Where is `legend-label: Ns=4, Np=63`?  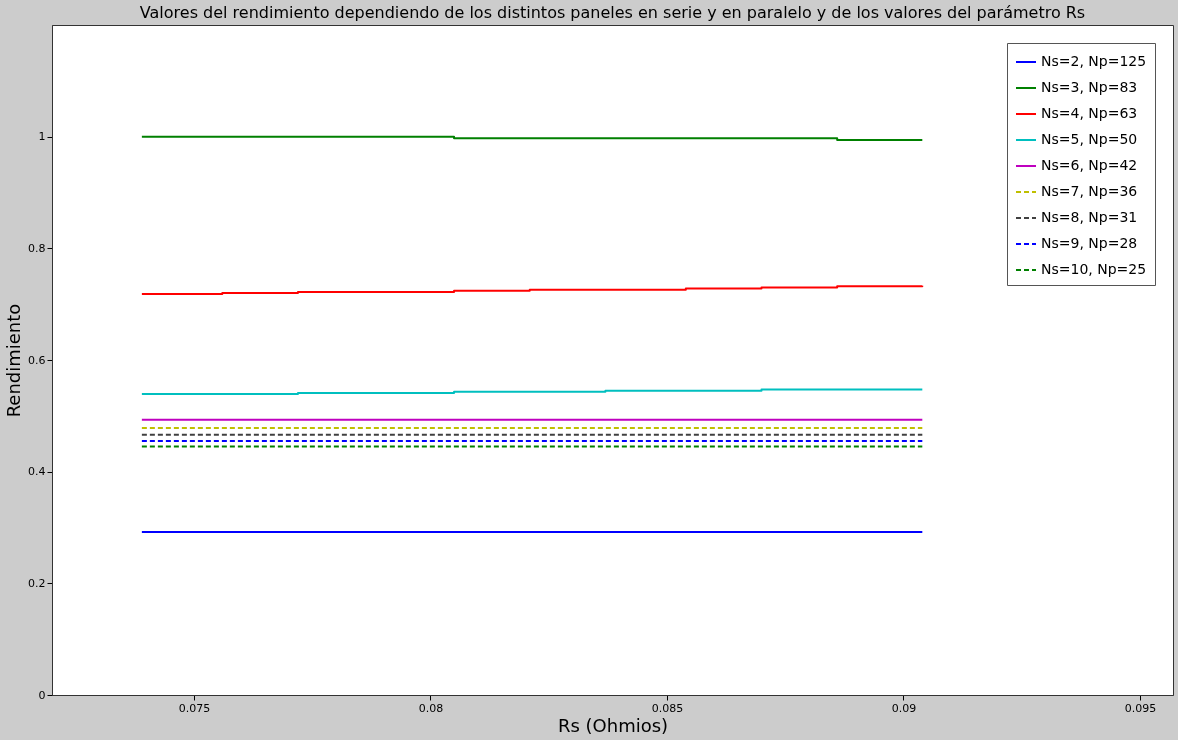 legend-label: Ns=4, Np=63 is located at coordinates (1089, 113).